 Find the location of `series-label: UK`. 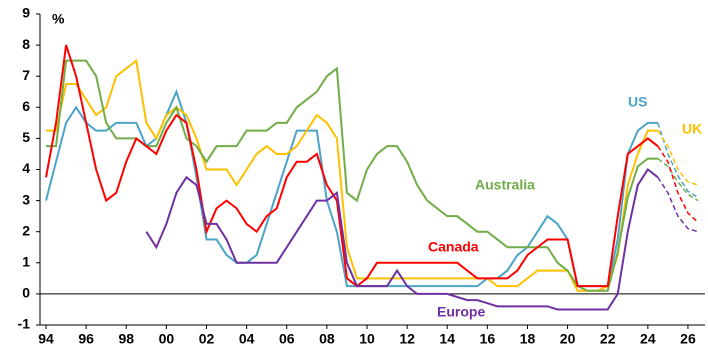

series-label: UK is located at coordinates (692, 129).